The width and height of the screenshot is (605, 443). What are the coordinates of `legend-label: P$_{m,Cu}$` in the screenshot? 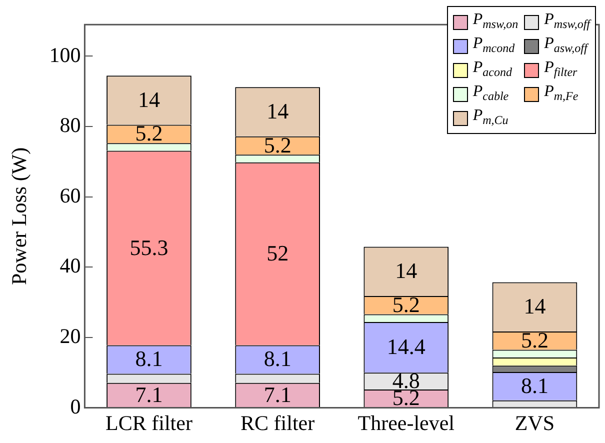 It's located at (490, 118).